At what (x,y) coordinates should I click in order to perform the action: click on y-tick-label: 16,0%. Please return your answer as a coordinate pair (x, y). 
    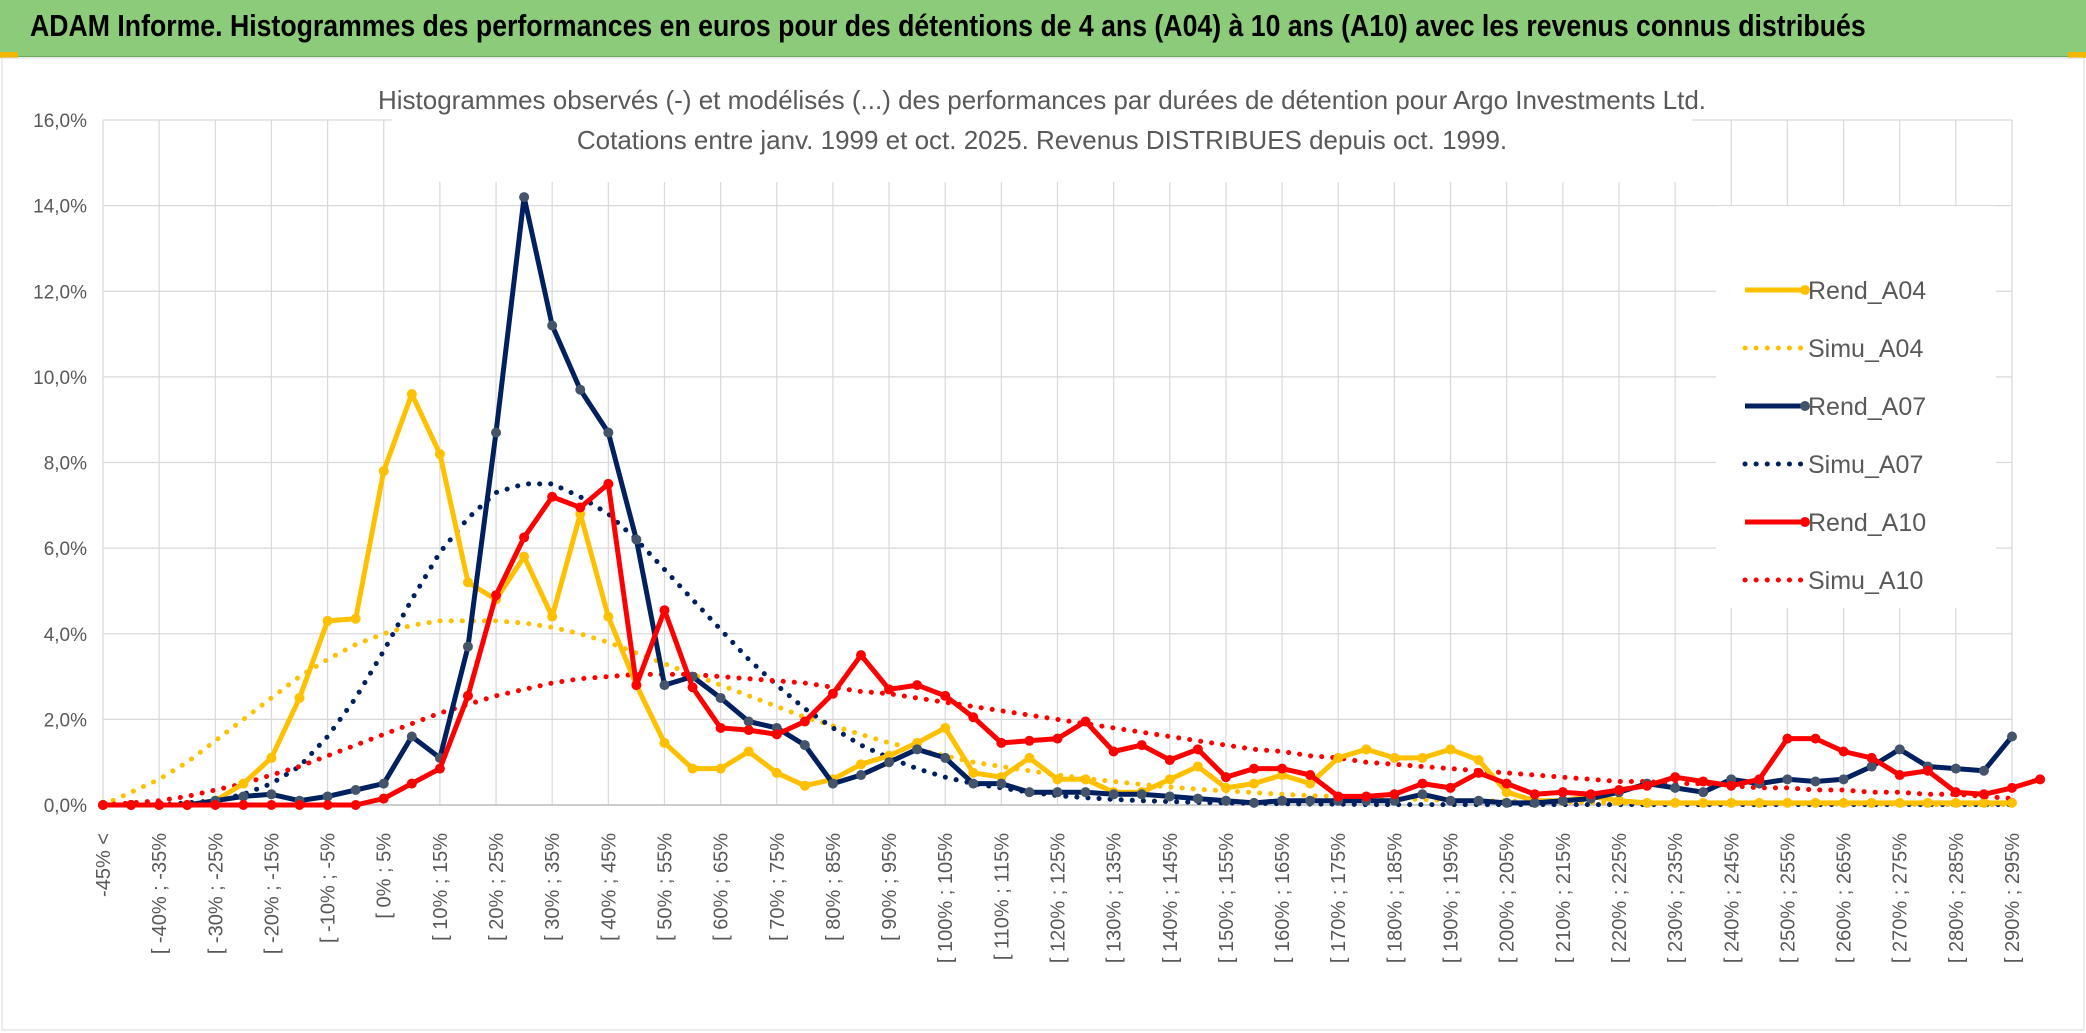
    Looking at the image, I should click on (60, 121).